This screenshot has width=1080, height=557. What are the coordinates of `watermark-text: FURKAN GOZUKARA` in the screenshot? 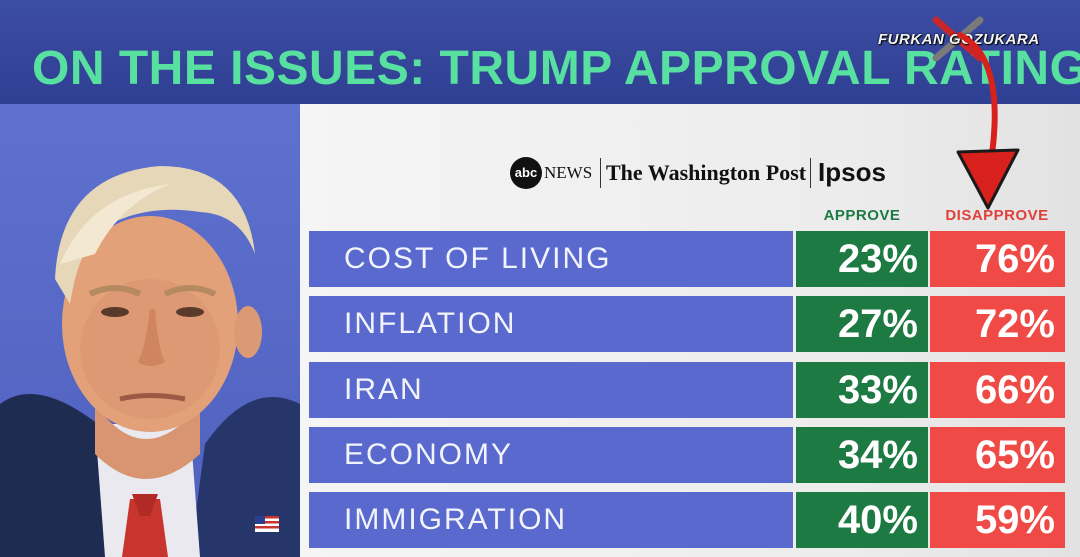 It's located at (959, 39).